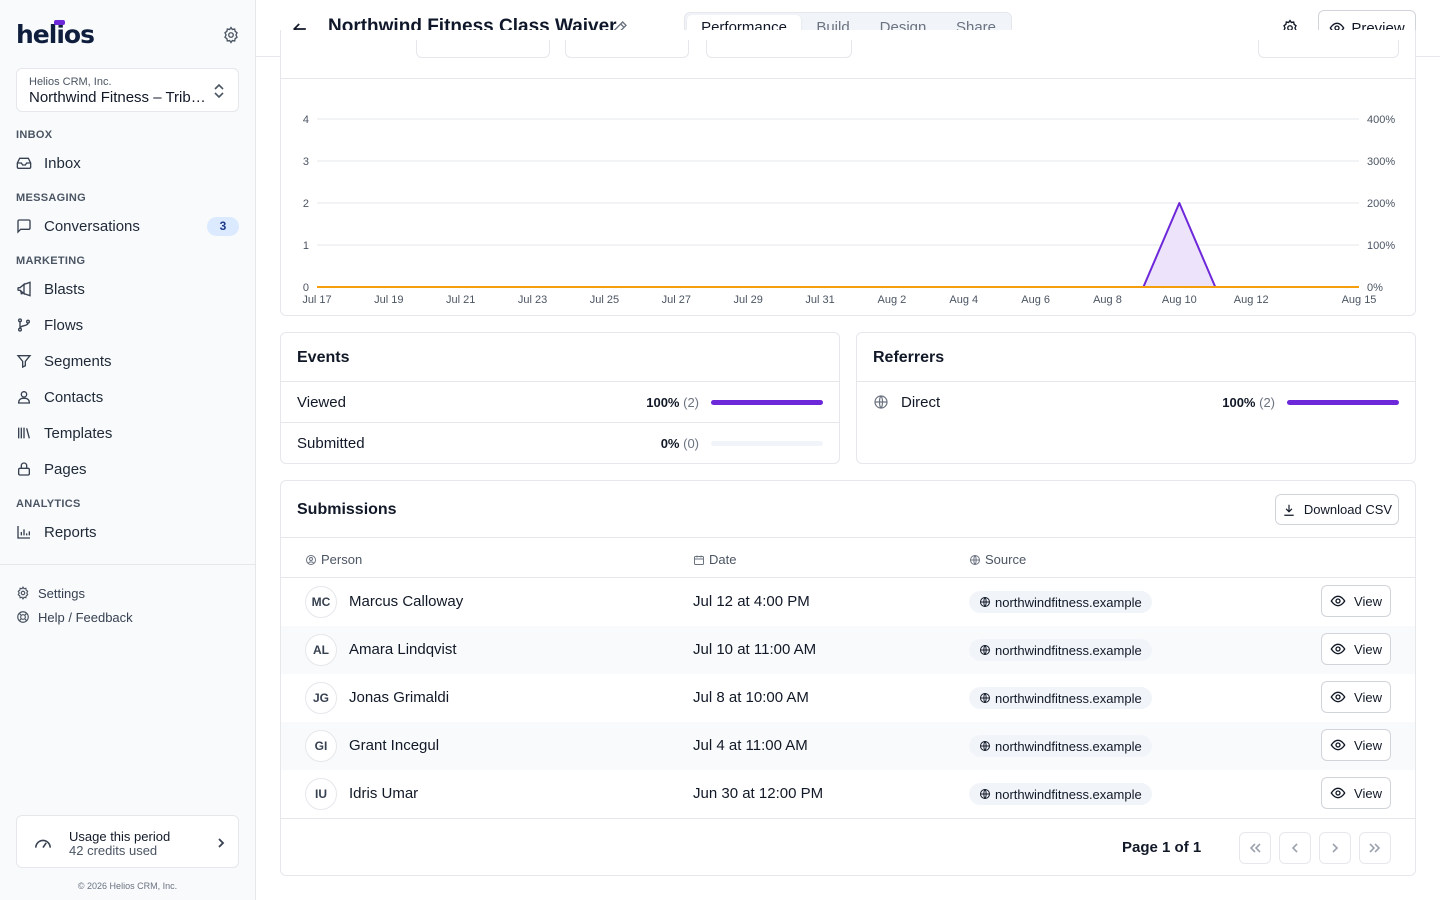 The width and height of the screenshot is (1440, 900). I want to click on logo: helios, so click(128, 35).